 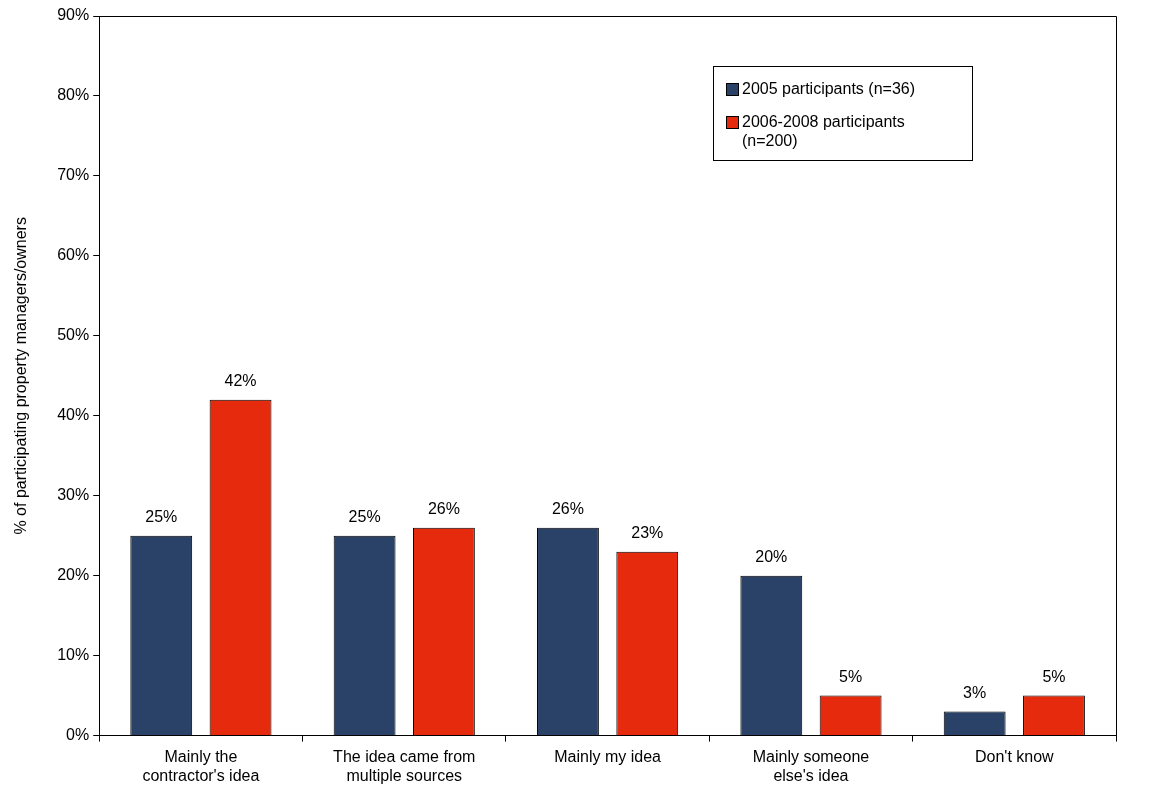 I want to click on y-tick-label: 80%, so click(x=73, y=95).